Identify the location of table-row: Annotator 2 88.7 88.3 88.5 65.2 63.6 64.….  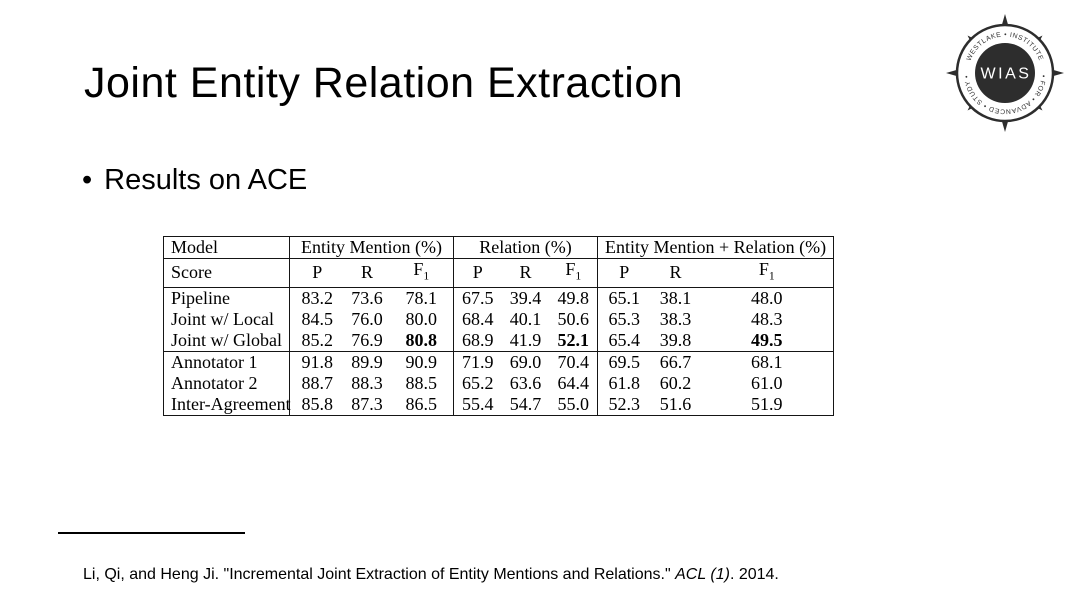
(498, 383).